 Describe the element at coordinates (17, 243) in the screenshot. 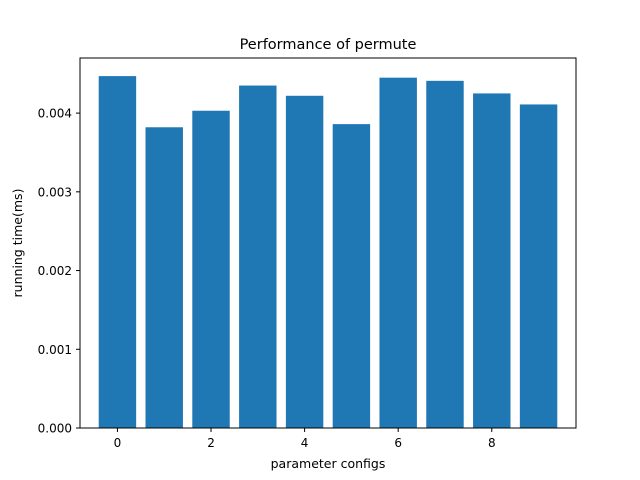

I see `y-axis-label: running time(ms)` at that location.